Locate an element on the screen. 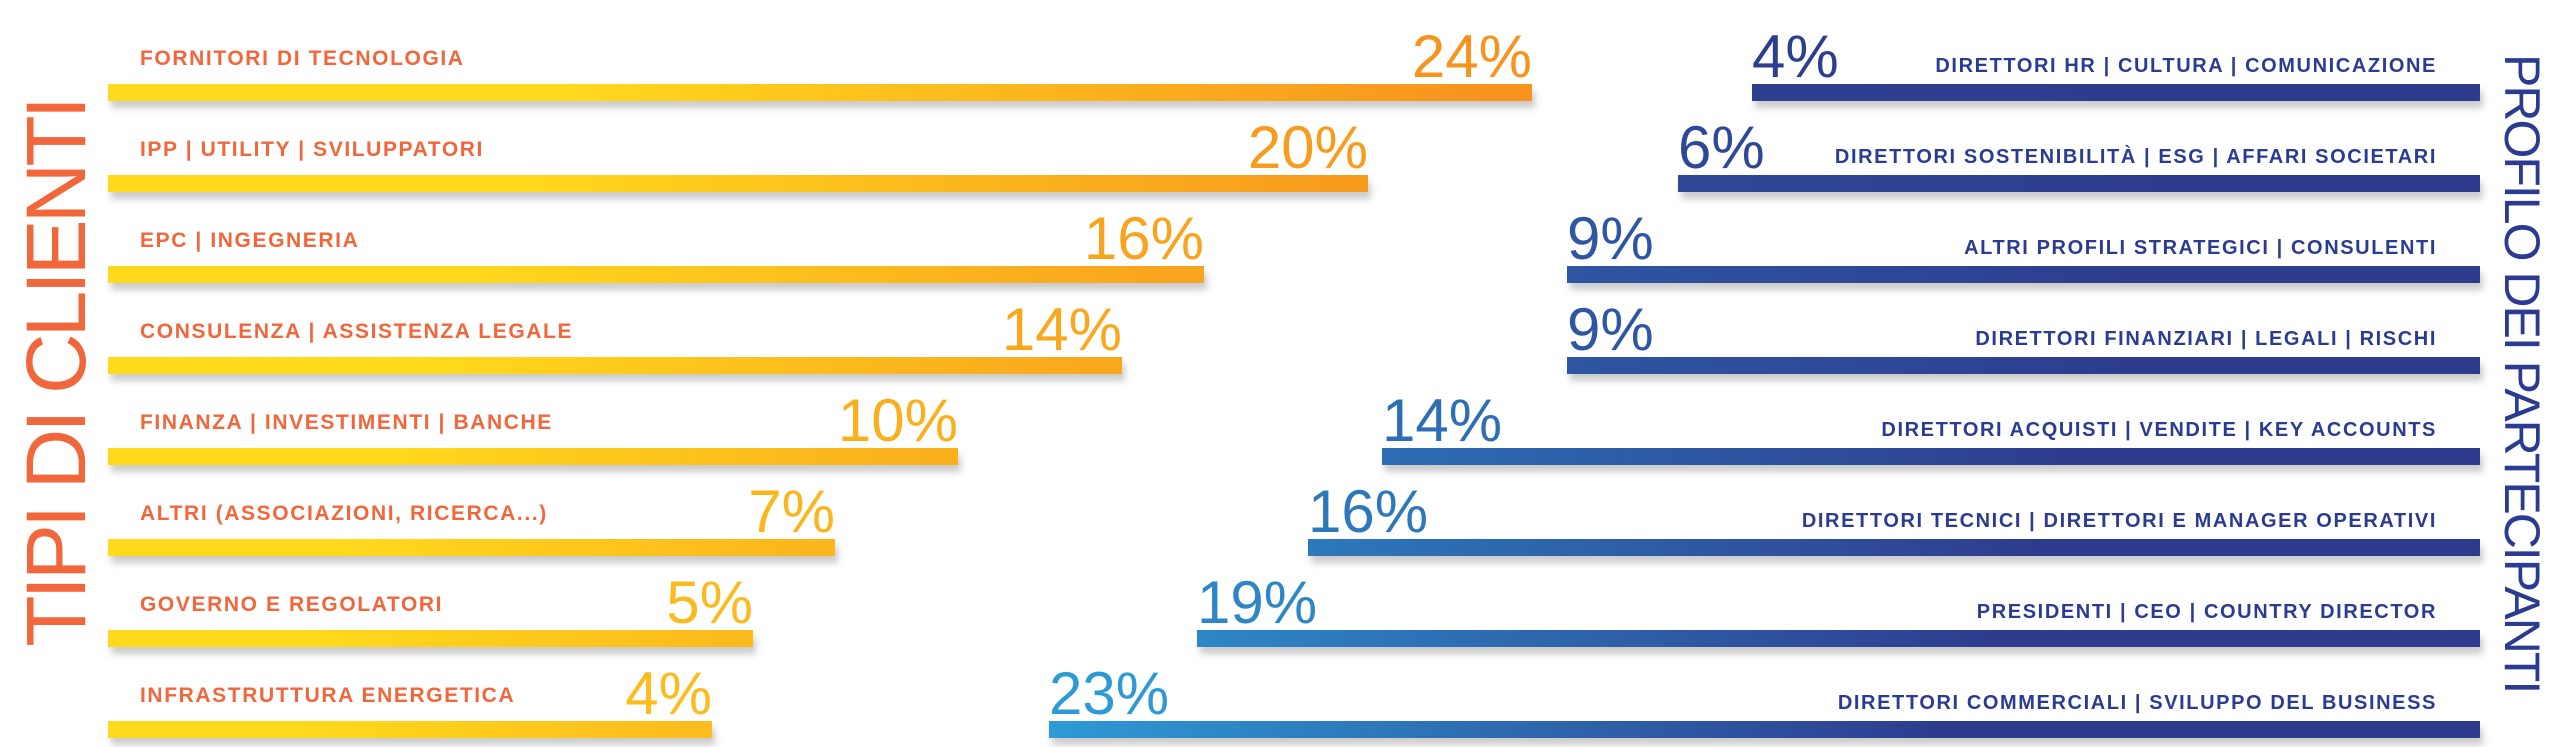 The height and width of the screenshot is (747, 2560). value-label: 5% is located at coordinates (709, 602).